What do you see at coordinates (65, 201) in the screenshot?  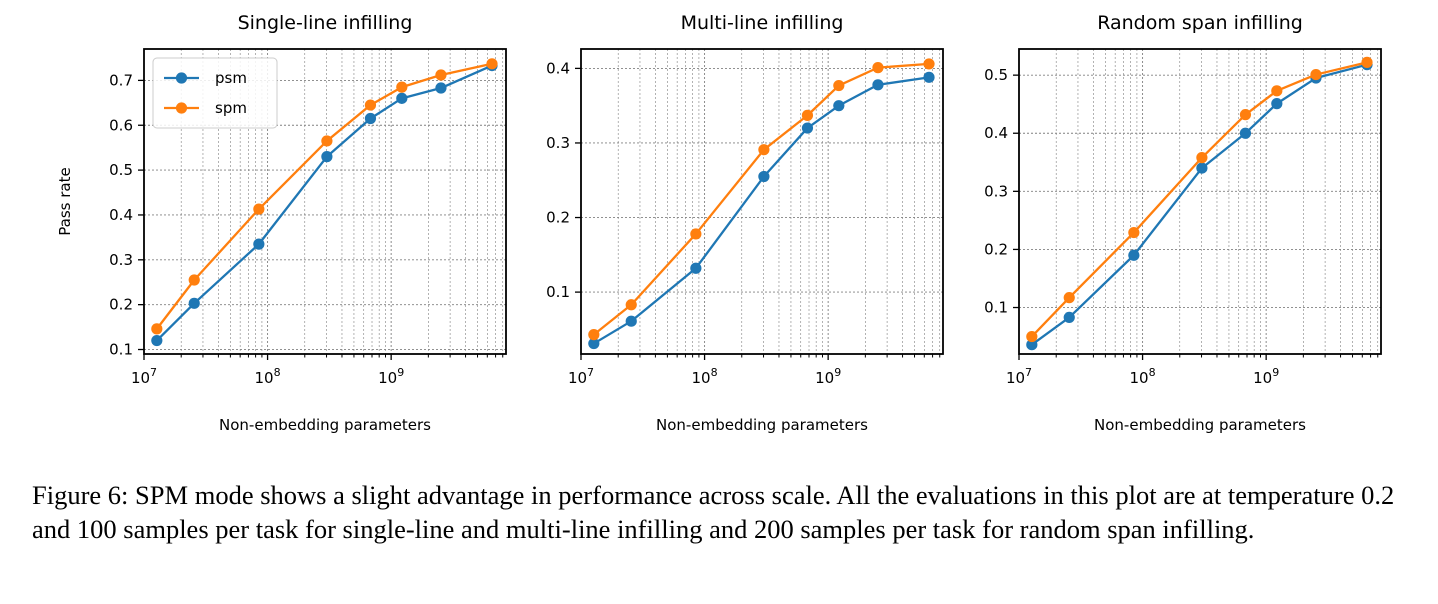 I see `y-axis-label: Pass rate` at bounding box center [65, 201].